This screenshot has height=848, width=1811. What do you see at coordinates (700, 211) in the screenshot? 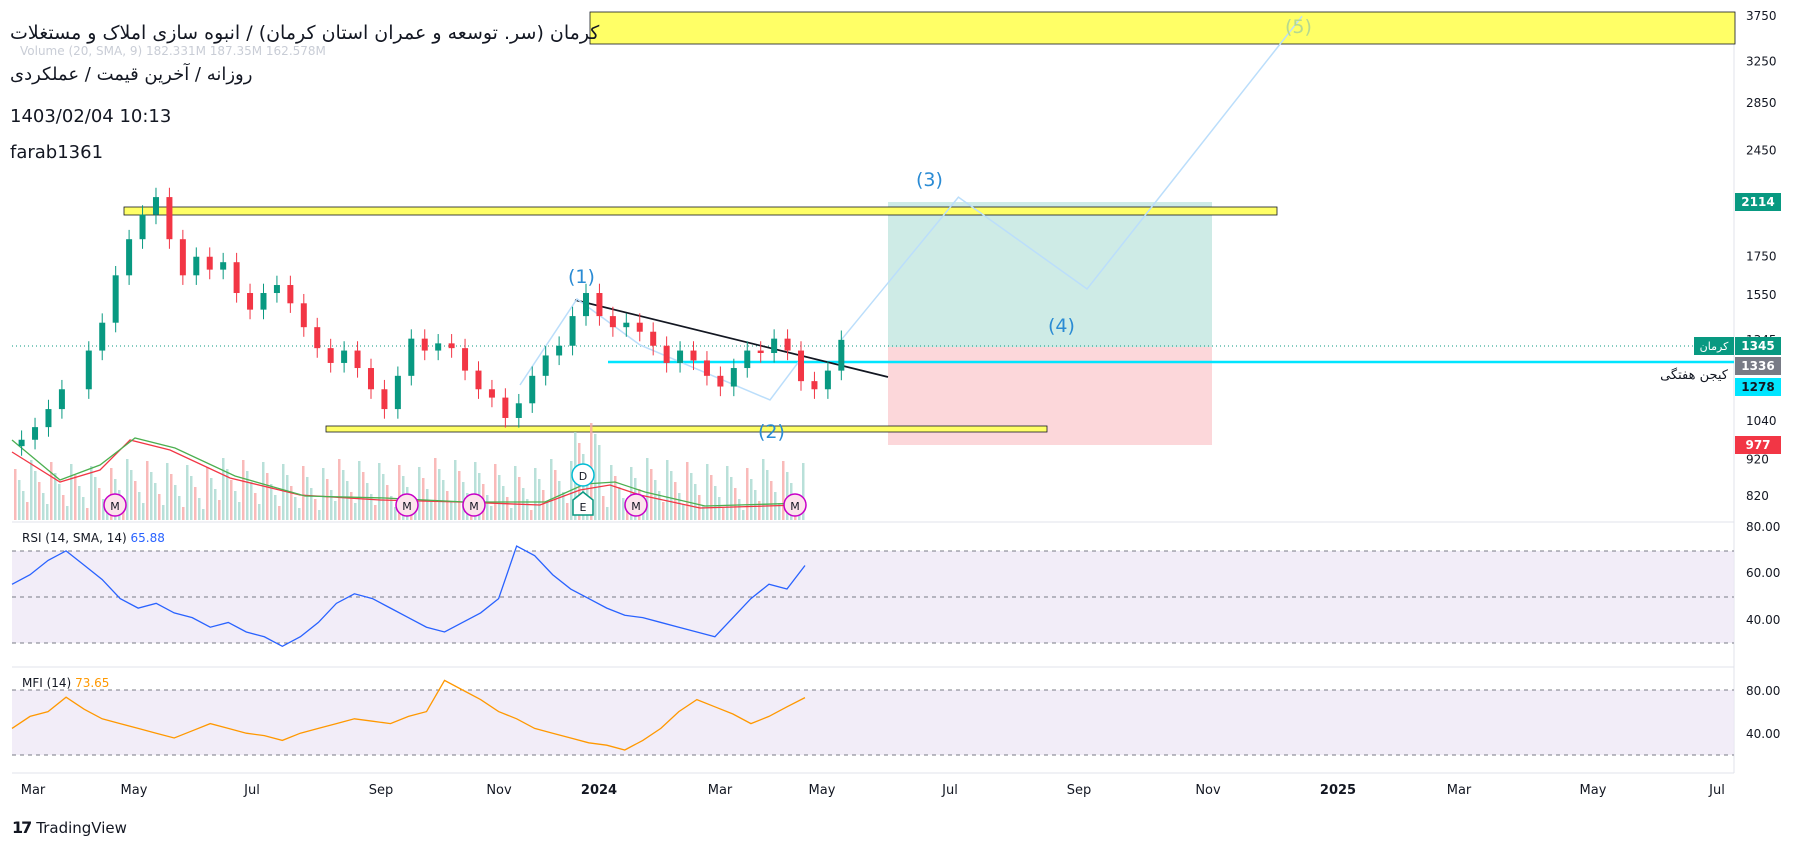
I see `resistance-zone` at bounding box center [700, 211].